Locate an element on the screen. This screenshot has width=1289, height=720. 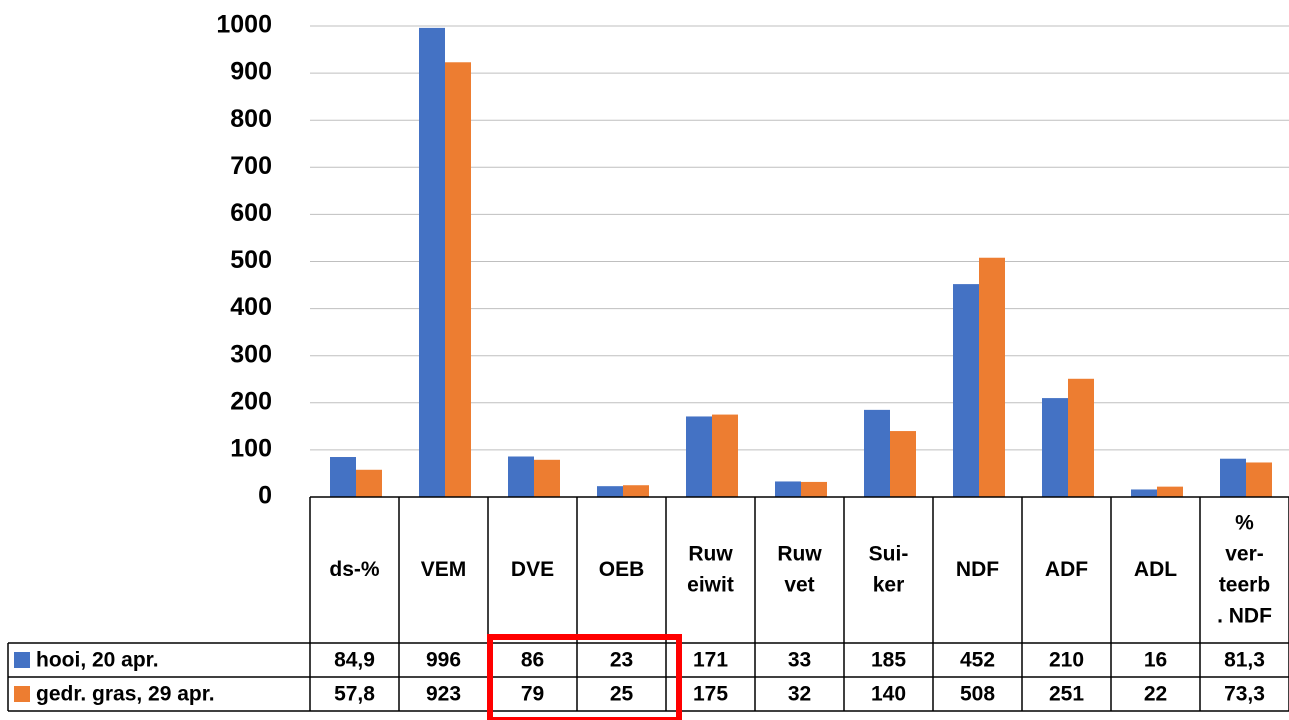
table-value: 33 is located at coordinates (799, 660).